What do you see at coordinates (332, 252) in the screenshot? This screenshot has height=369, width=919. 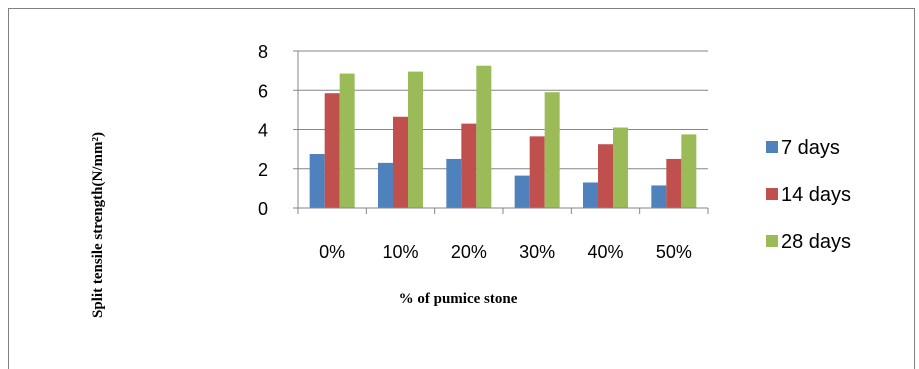 I see `x-tick-label: 0%` at bounding box center [332, 252].